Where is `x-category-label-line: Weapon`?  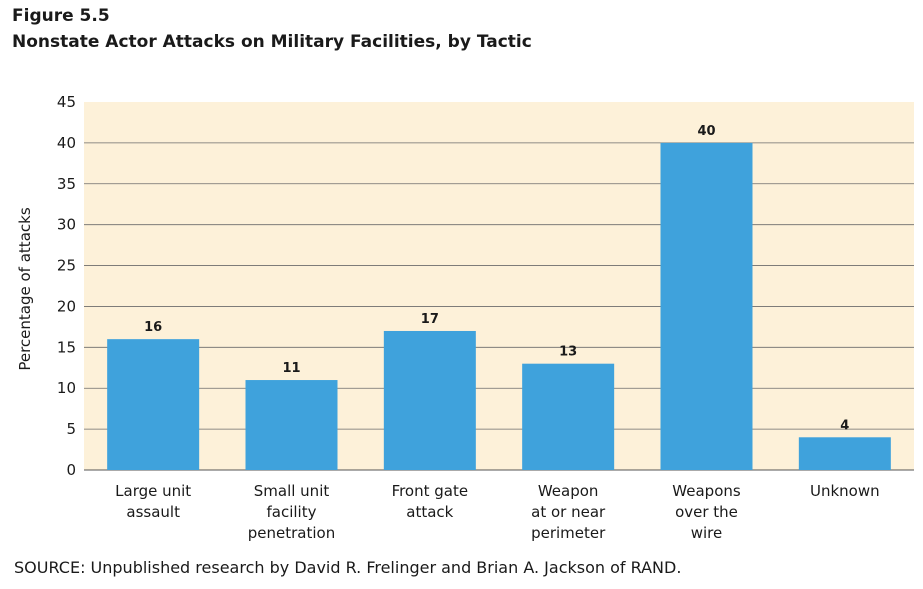
x-category-label-line: Weapon is located at coordinates (568, 491).